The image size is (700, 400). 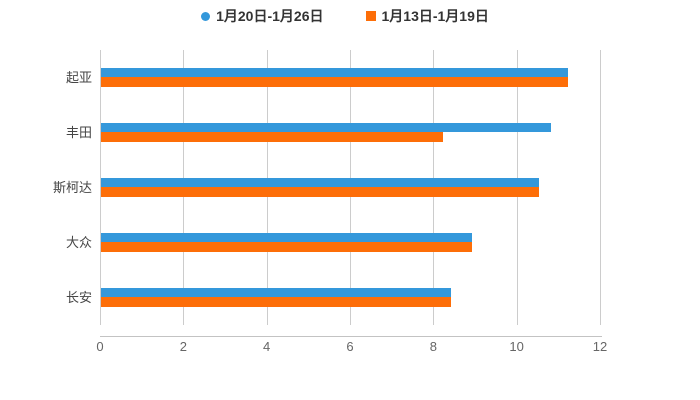 What do you see at coordinates (320, 192) in the screenshot?
I see `bar-series-1-斯柯达` at bounding box center [320, 192].